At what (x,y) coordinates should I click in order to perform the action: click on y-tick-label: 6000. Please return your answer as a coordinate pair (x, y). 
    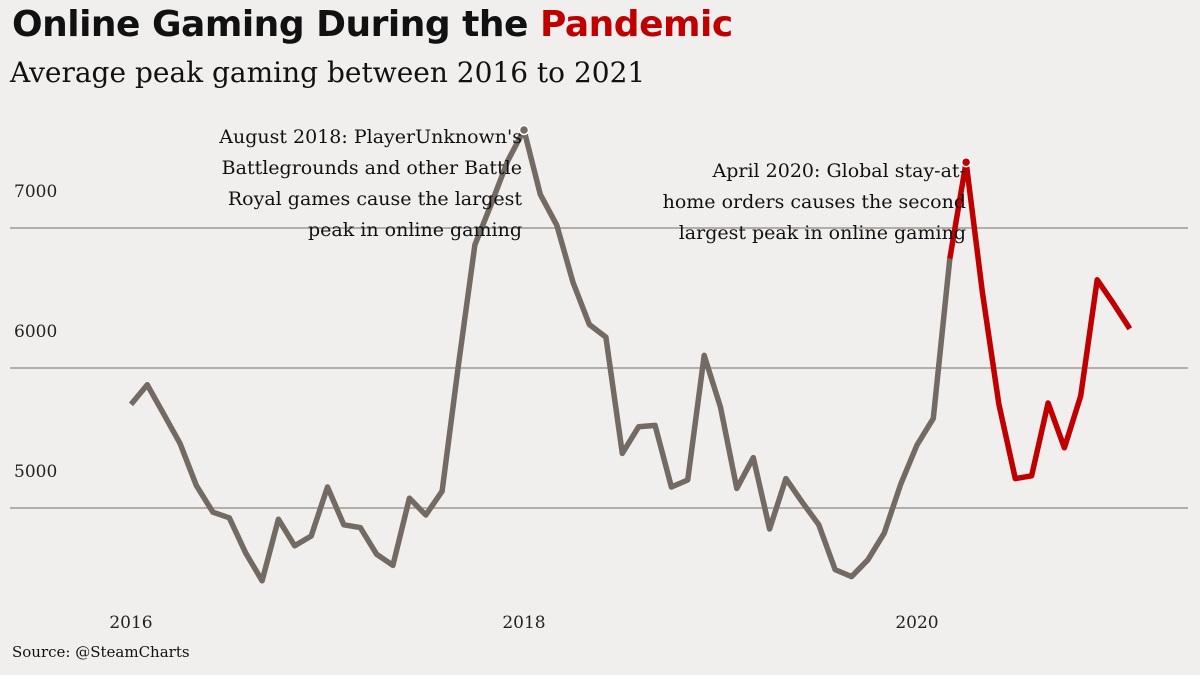
    Looking at the image, I should click on (35, 332).